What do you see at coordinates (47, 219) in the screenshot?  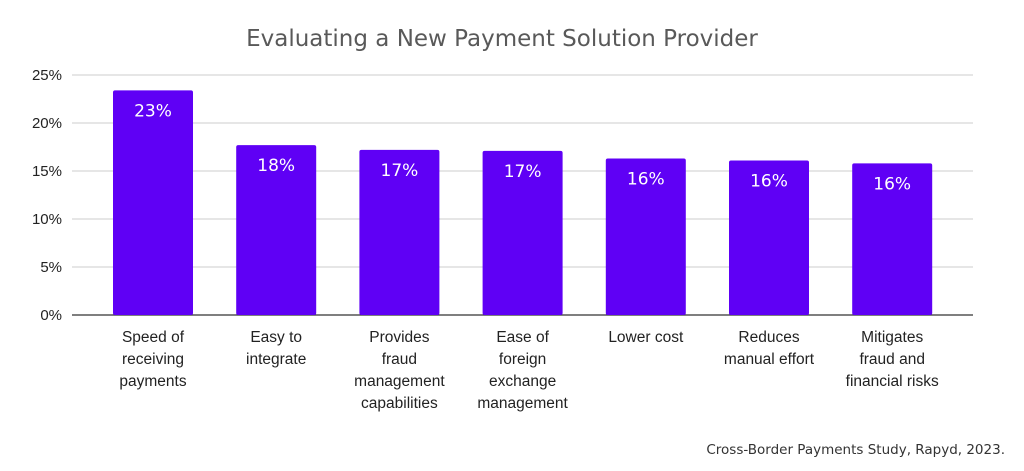 I see `y-tick-label: 10%` at bounding box center [47, 219].